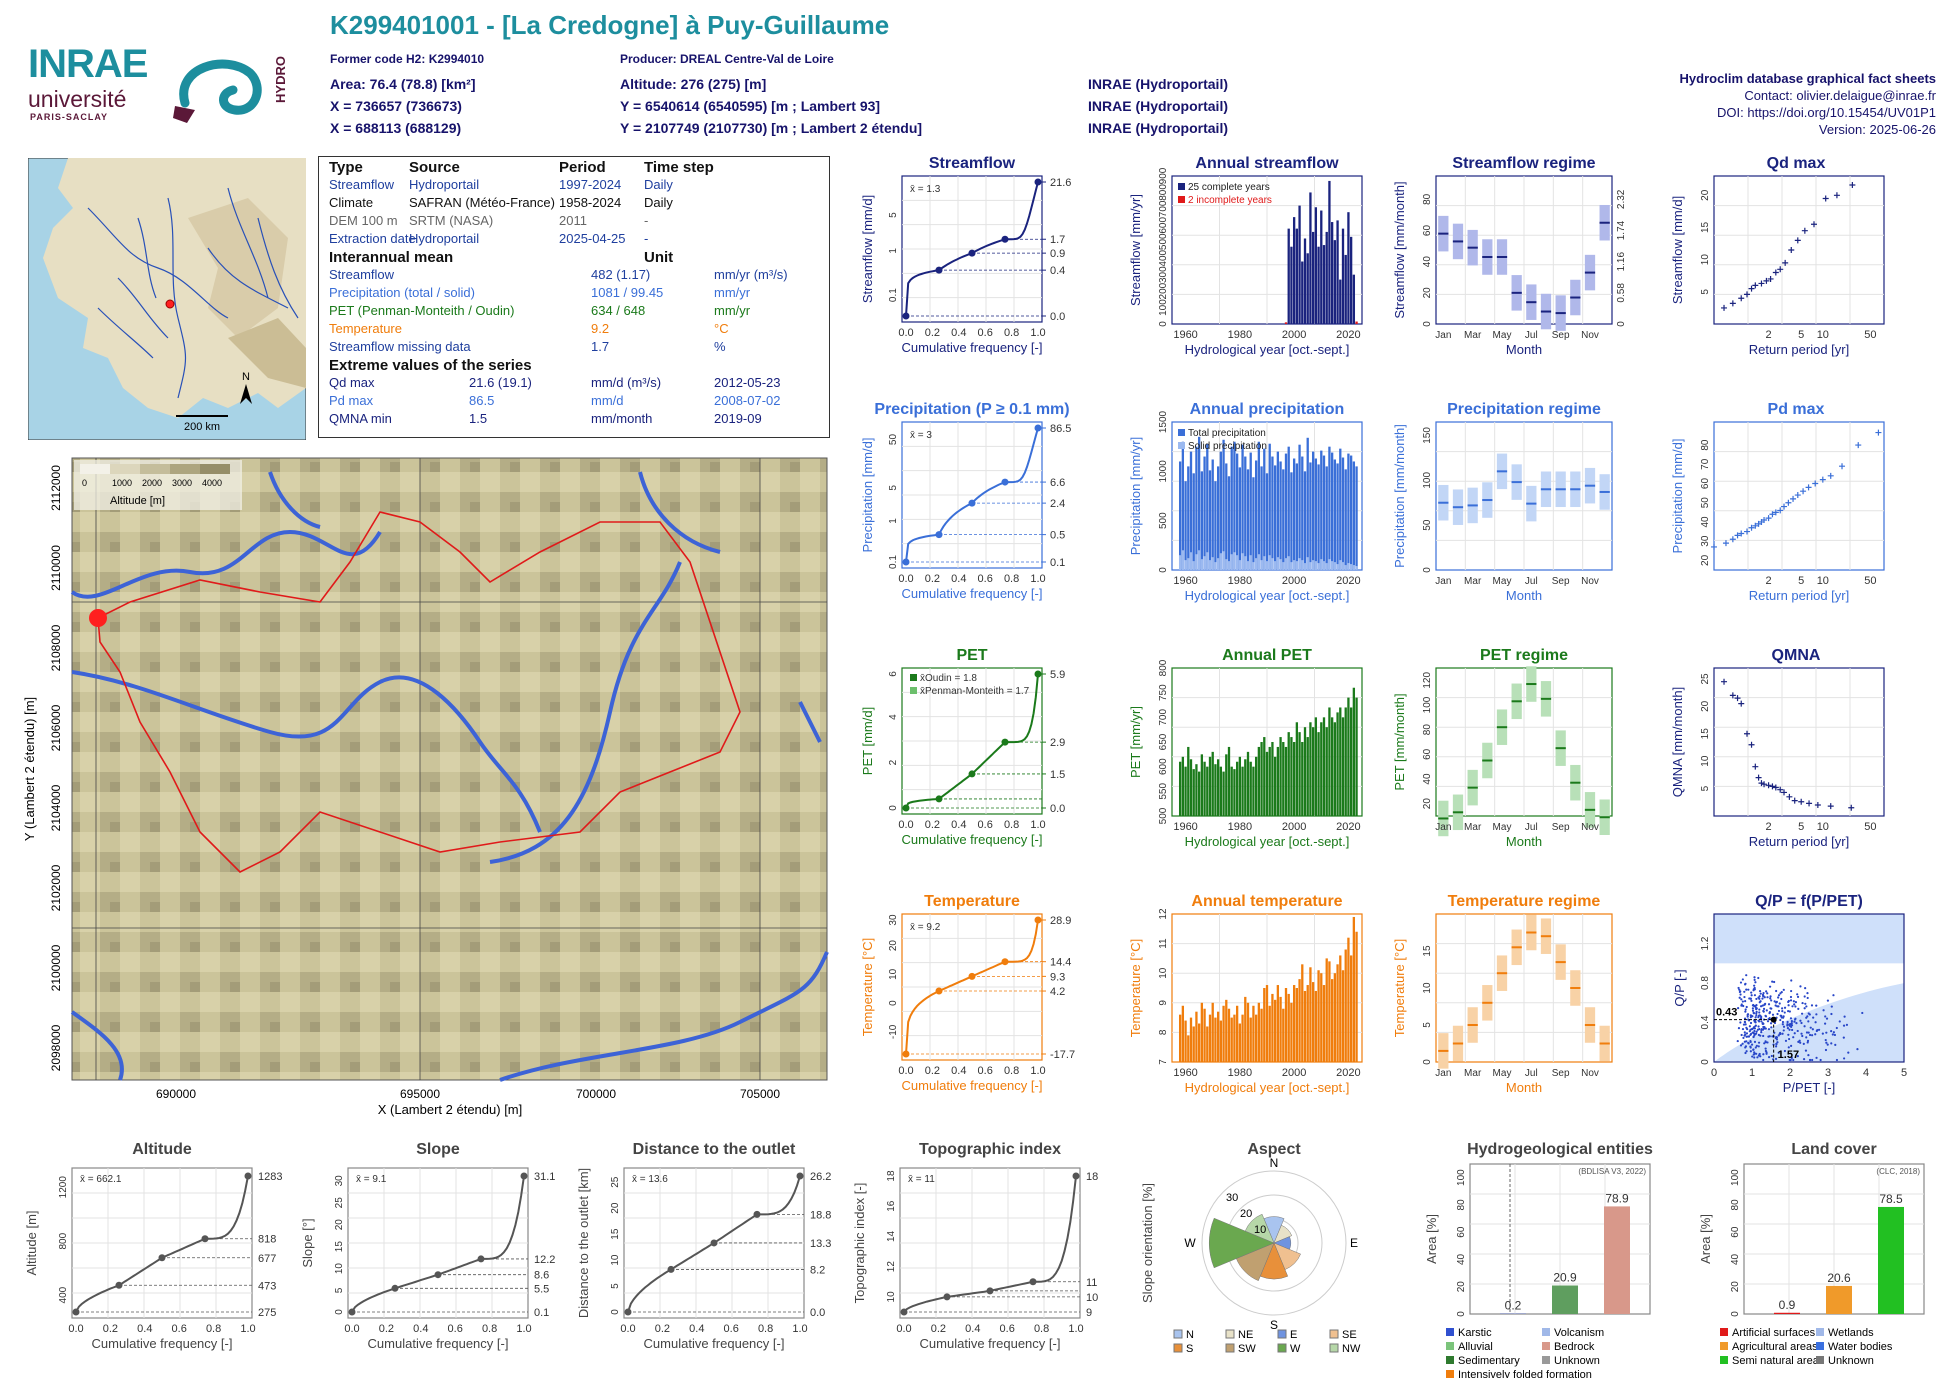 This screenshot has width=1960, height=1386. I want to click on y-tick: 800, so click(1163, 667).